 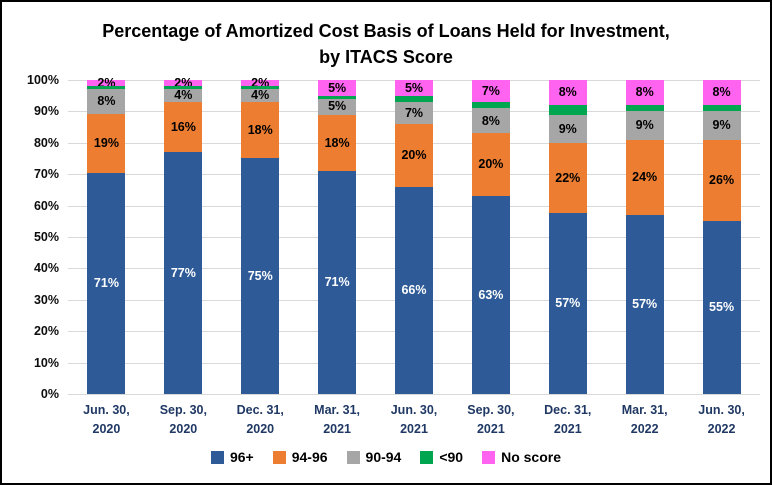 What do you see at coordinates (46, 205) in the screenshot?
I see `y-axis-tick: 60%` at bounding box center [46, 205].